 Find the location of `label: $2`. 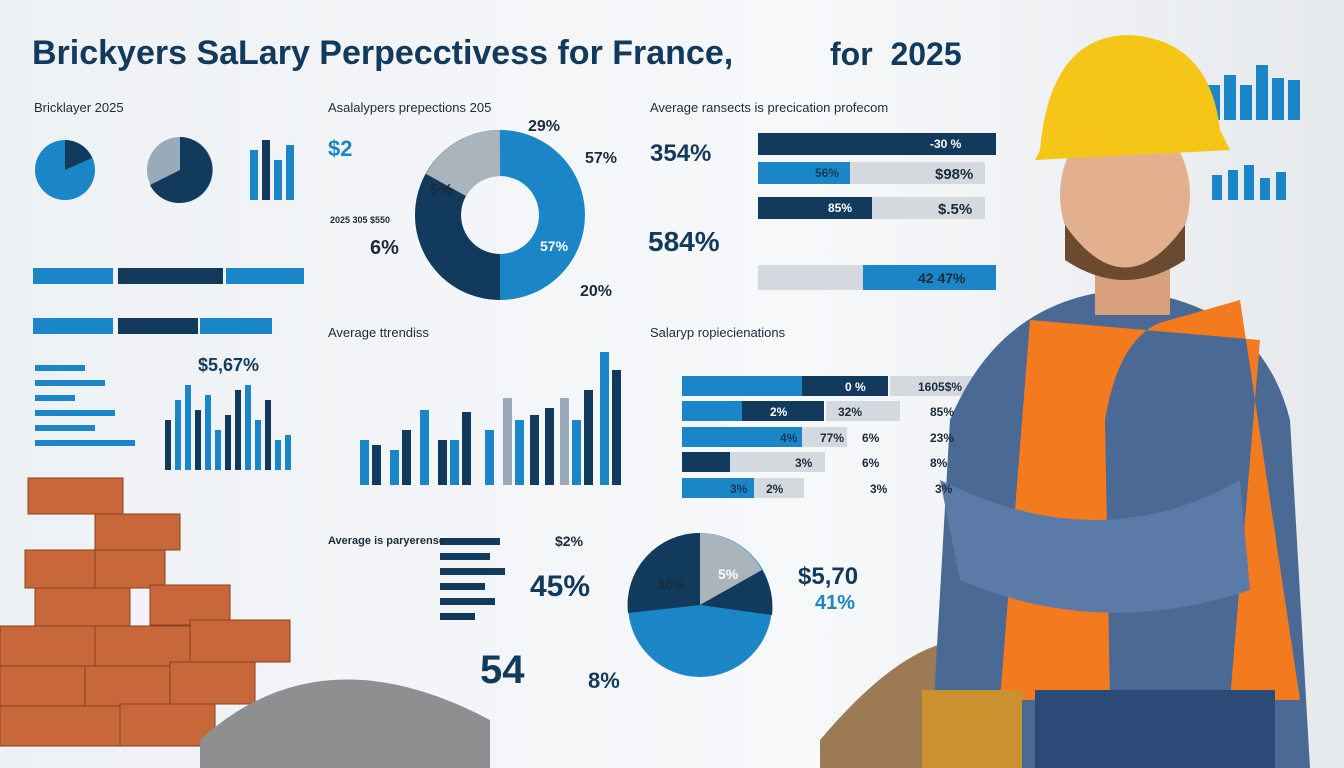

label: $2 is located at coordinates (340, 148).